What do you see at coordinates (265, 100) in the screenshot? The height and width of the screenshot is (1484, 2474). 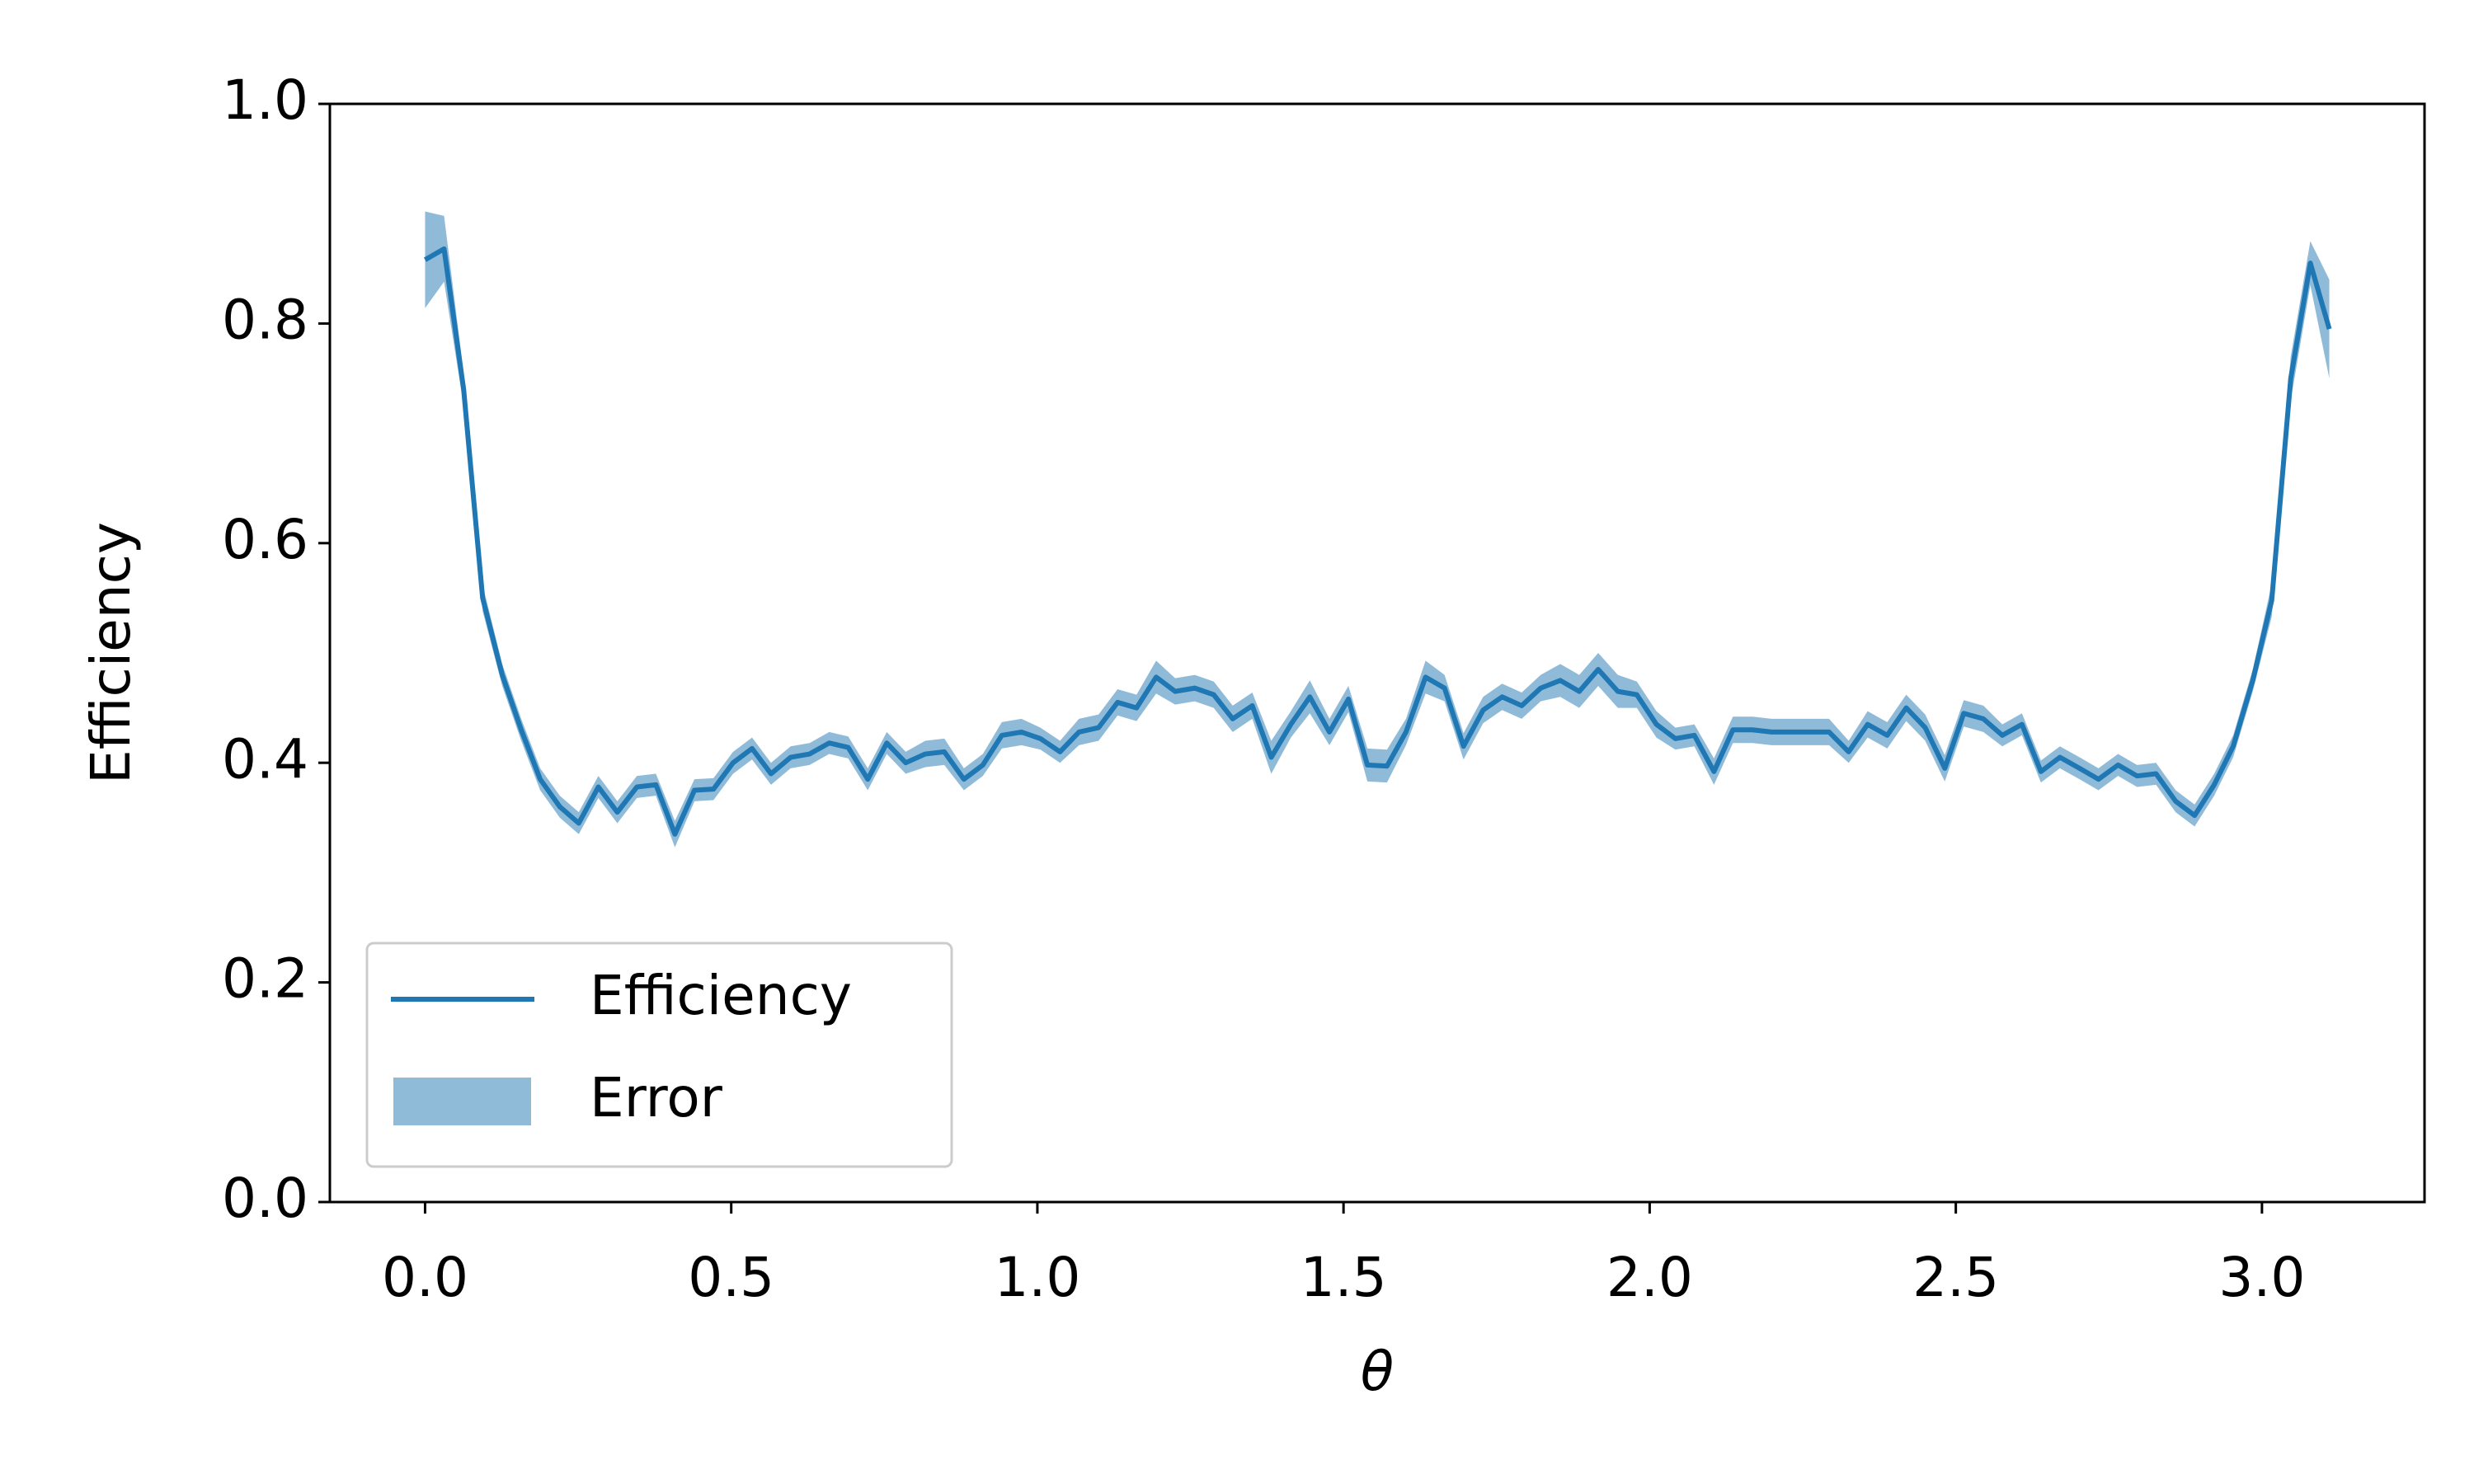 I see `y-tick-label: 1.0` at bounding box center [265, 100].